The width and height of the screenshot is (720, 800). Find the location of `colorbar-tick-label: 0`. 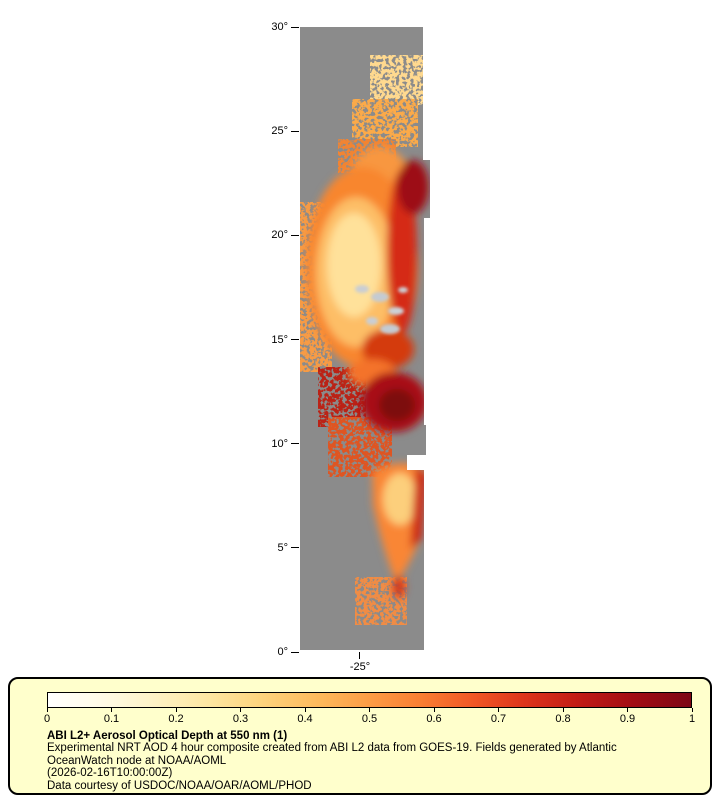

colorbar-tick-label: 0 is located at coordinates (47, 719).